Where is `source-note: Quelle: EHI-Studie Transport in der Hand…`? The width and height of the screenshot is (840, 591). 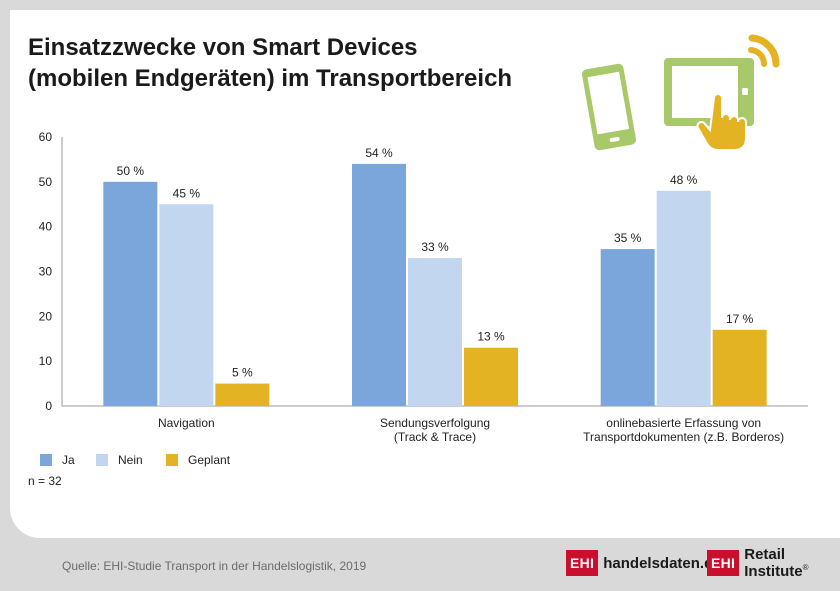 source-note: Quelle: EHI-Studie Transport in der Hand… is located at coordinates (214, 566).